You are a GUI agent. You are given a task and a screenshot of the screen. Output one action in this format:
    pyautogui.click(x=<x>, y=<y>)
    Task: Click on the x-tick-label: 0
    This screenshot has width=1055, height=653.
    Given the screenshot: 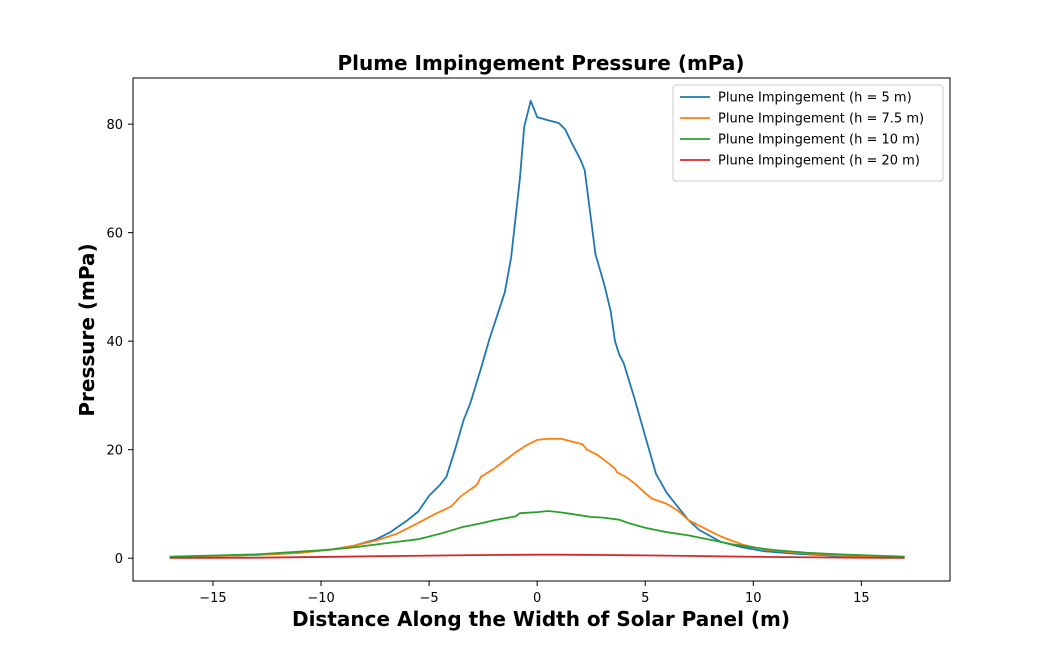 What is the action you would take?
    pyautogui.click(x=537, y=598)
    